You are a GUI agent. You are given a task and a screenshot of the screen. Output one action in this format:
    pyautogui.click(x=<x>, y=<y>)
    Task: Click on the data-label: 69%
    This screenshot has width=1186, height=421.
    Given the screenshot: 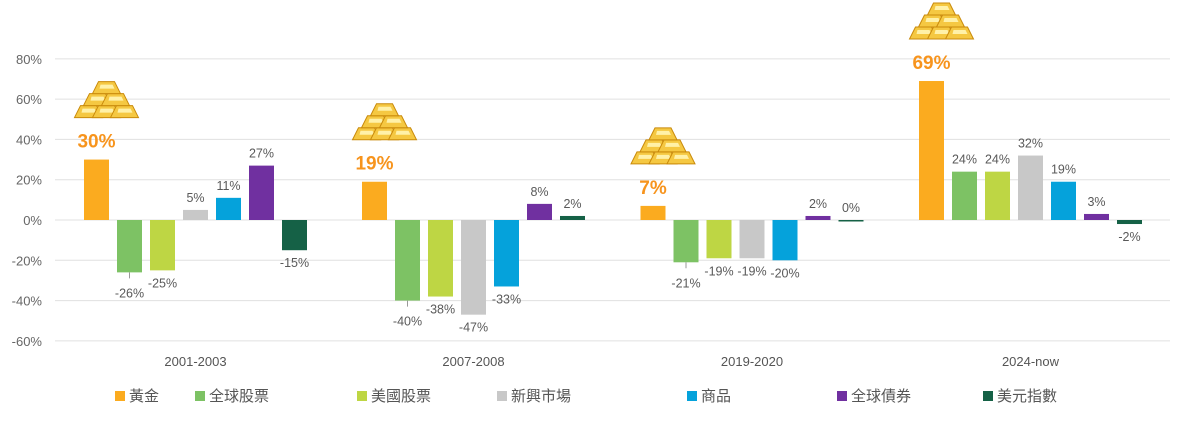 What is the action you would take?
    pyautogui.click(x=931, y=63)
    